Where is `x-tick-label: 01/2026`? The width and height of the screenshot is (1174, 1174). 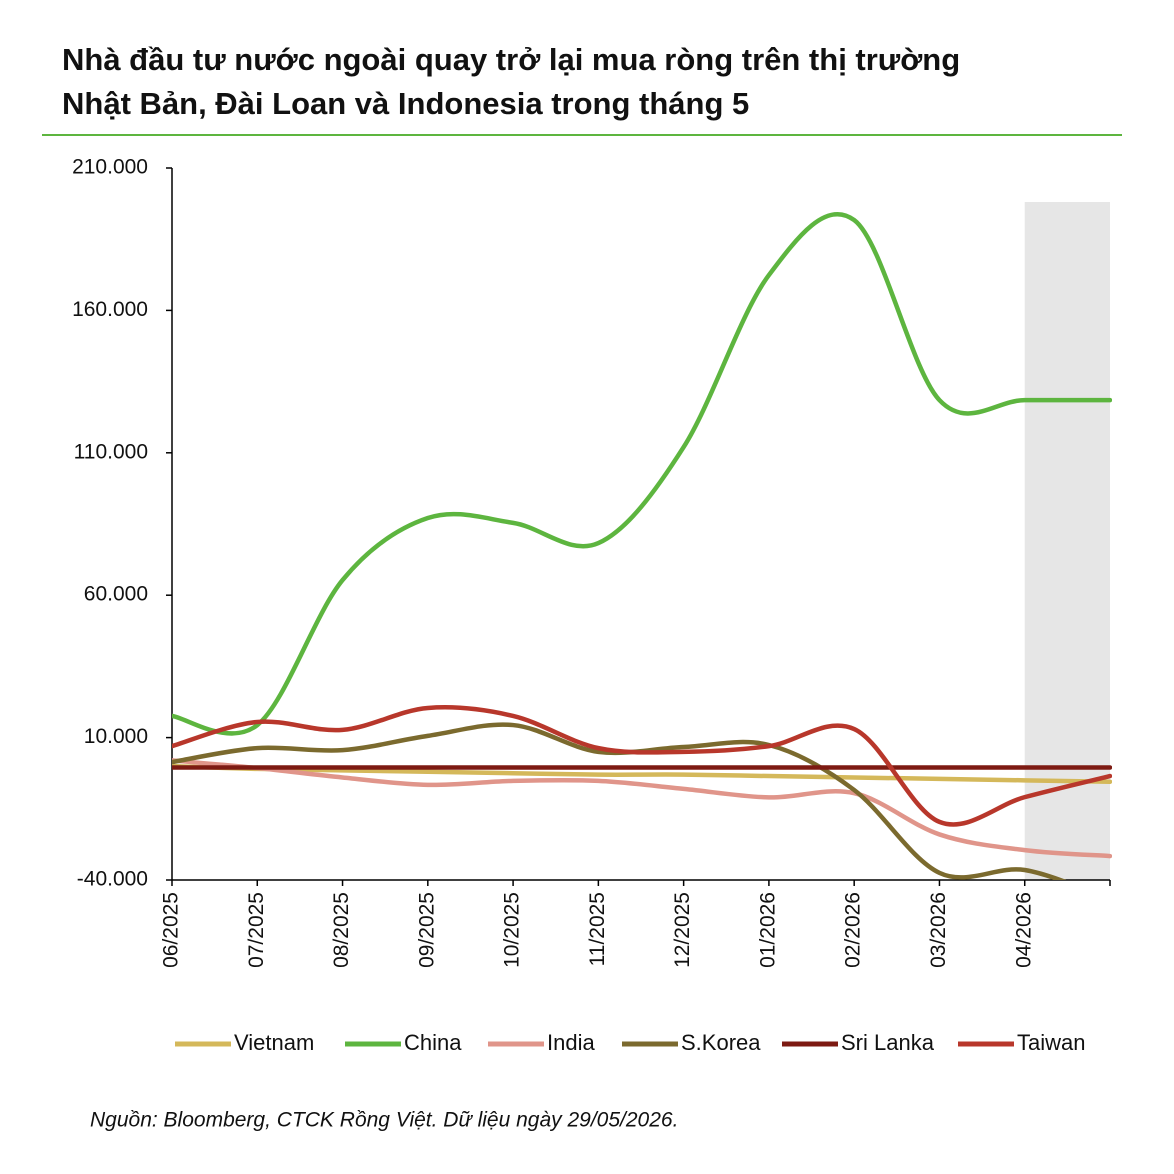
x-tick-label: 01/2026 is located at coordinates (767, 930).